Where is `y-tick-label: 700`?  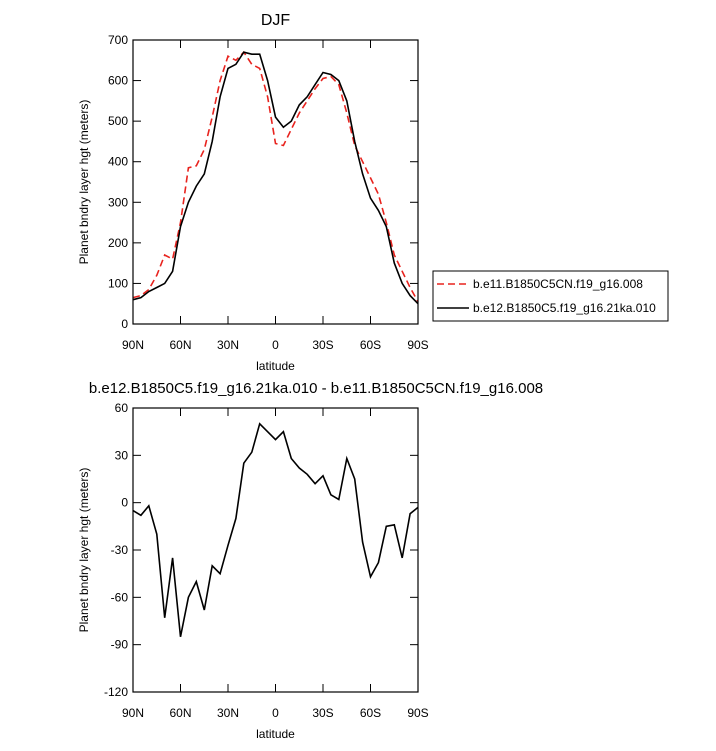 y-tick-label: 700 is located at coordinates (118, 40).